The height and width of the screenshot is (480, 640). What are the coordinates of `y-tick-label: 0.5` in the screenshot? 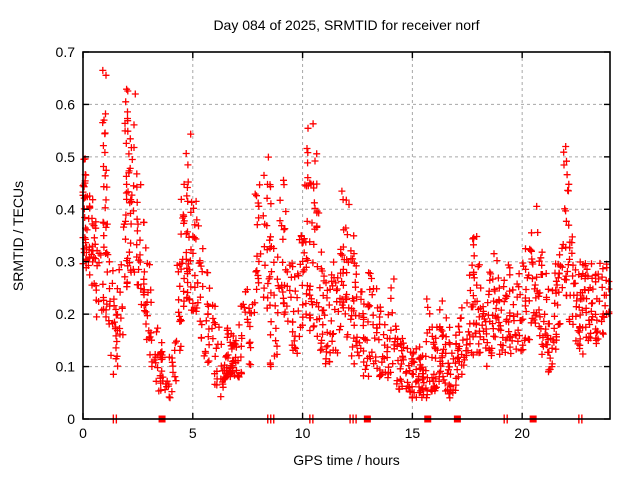 It's located at (66, 157).